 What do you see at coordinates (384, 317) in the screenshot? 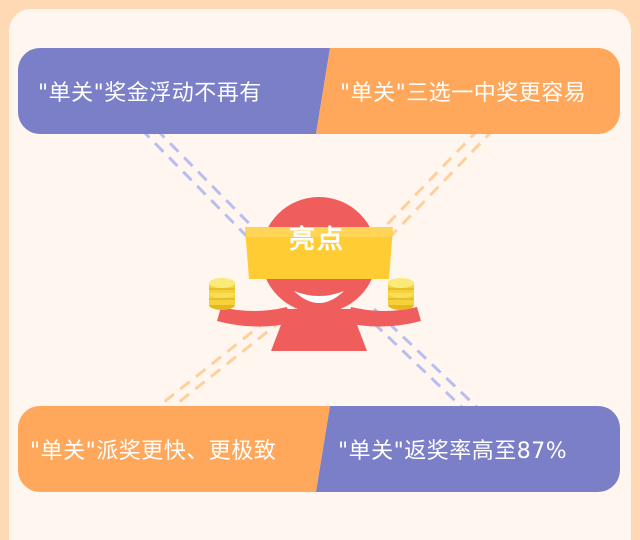
I see `mascot-right-arm` at bounding box center [384, 317].